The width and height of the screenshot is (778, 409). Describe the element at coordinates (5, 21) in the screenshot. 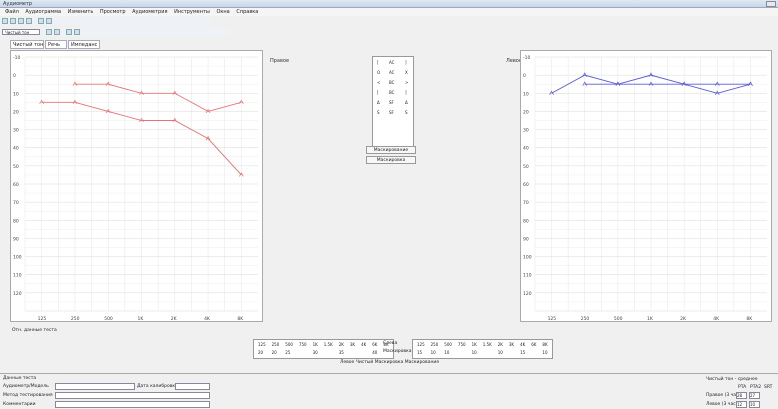

I see `new-icon` at that location.